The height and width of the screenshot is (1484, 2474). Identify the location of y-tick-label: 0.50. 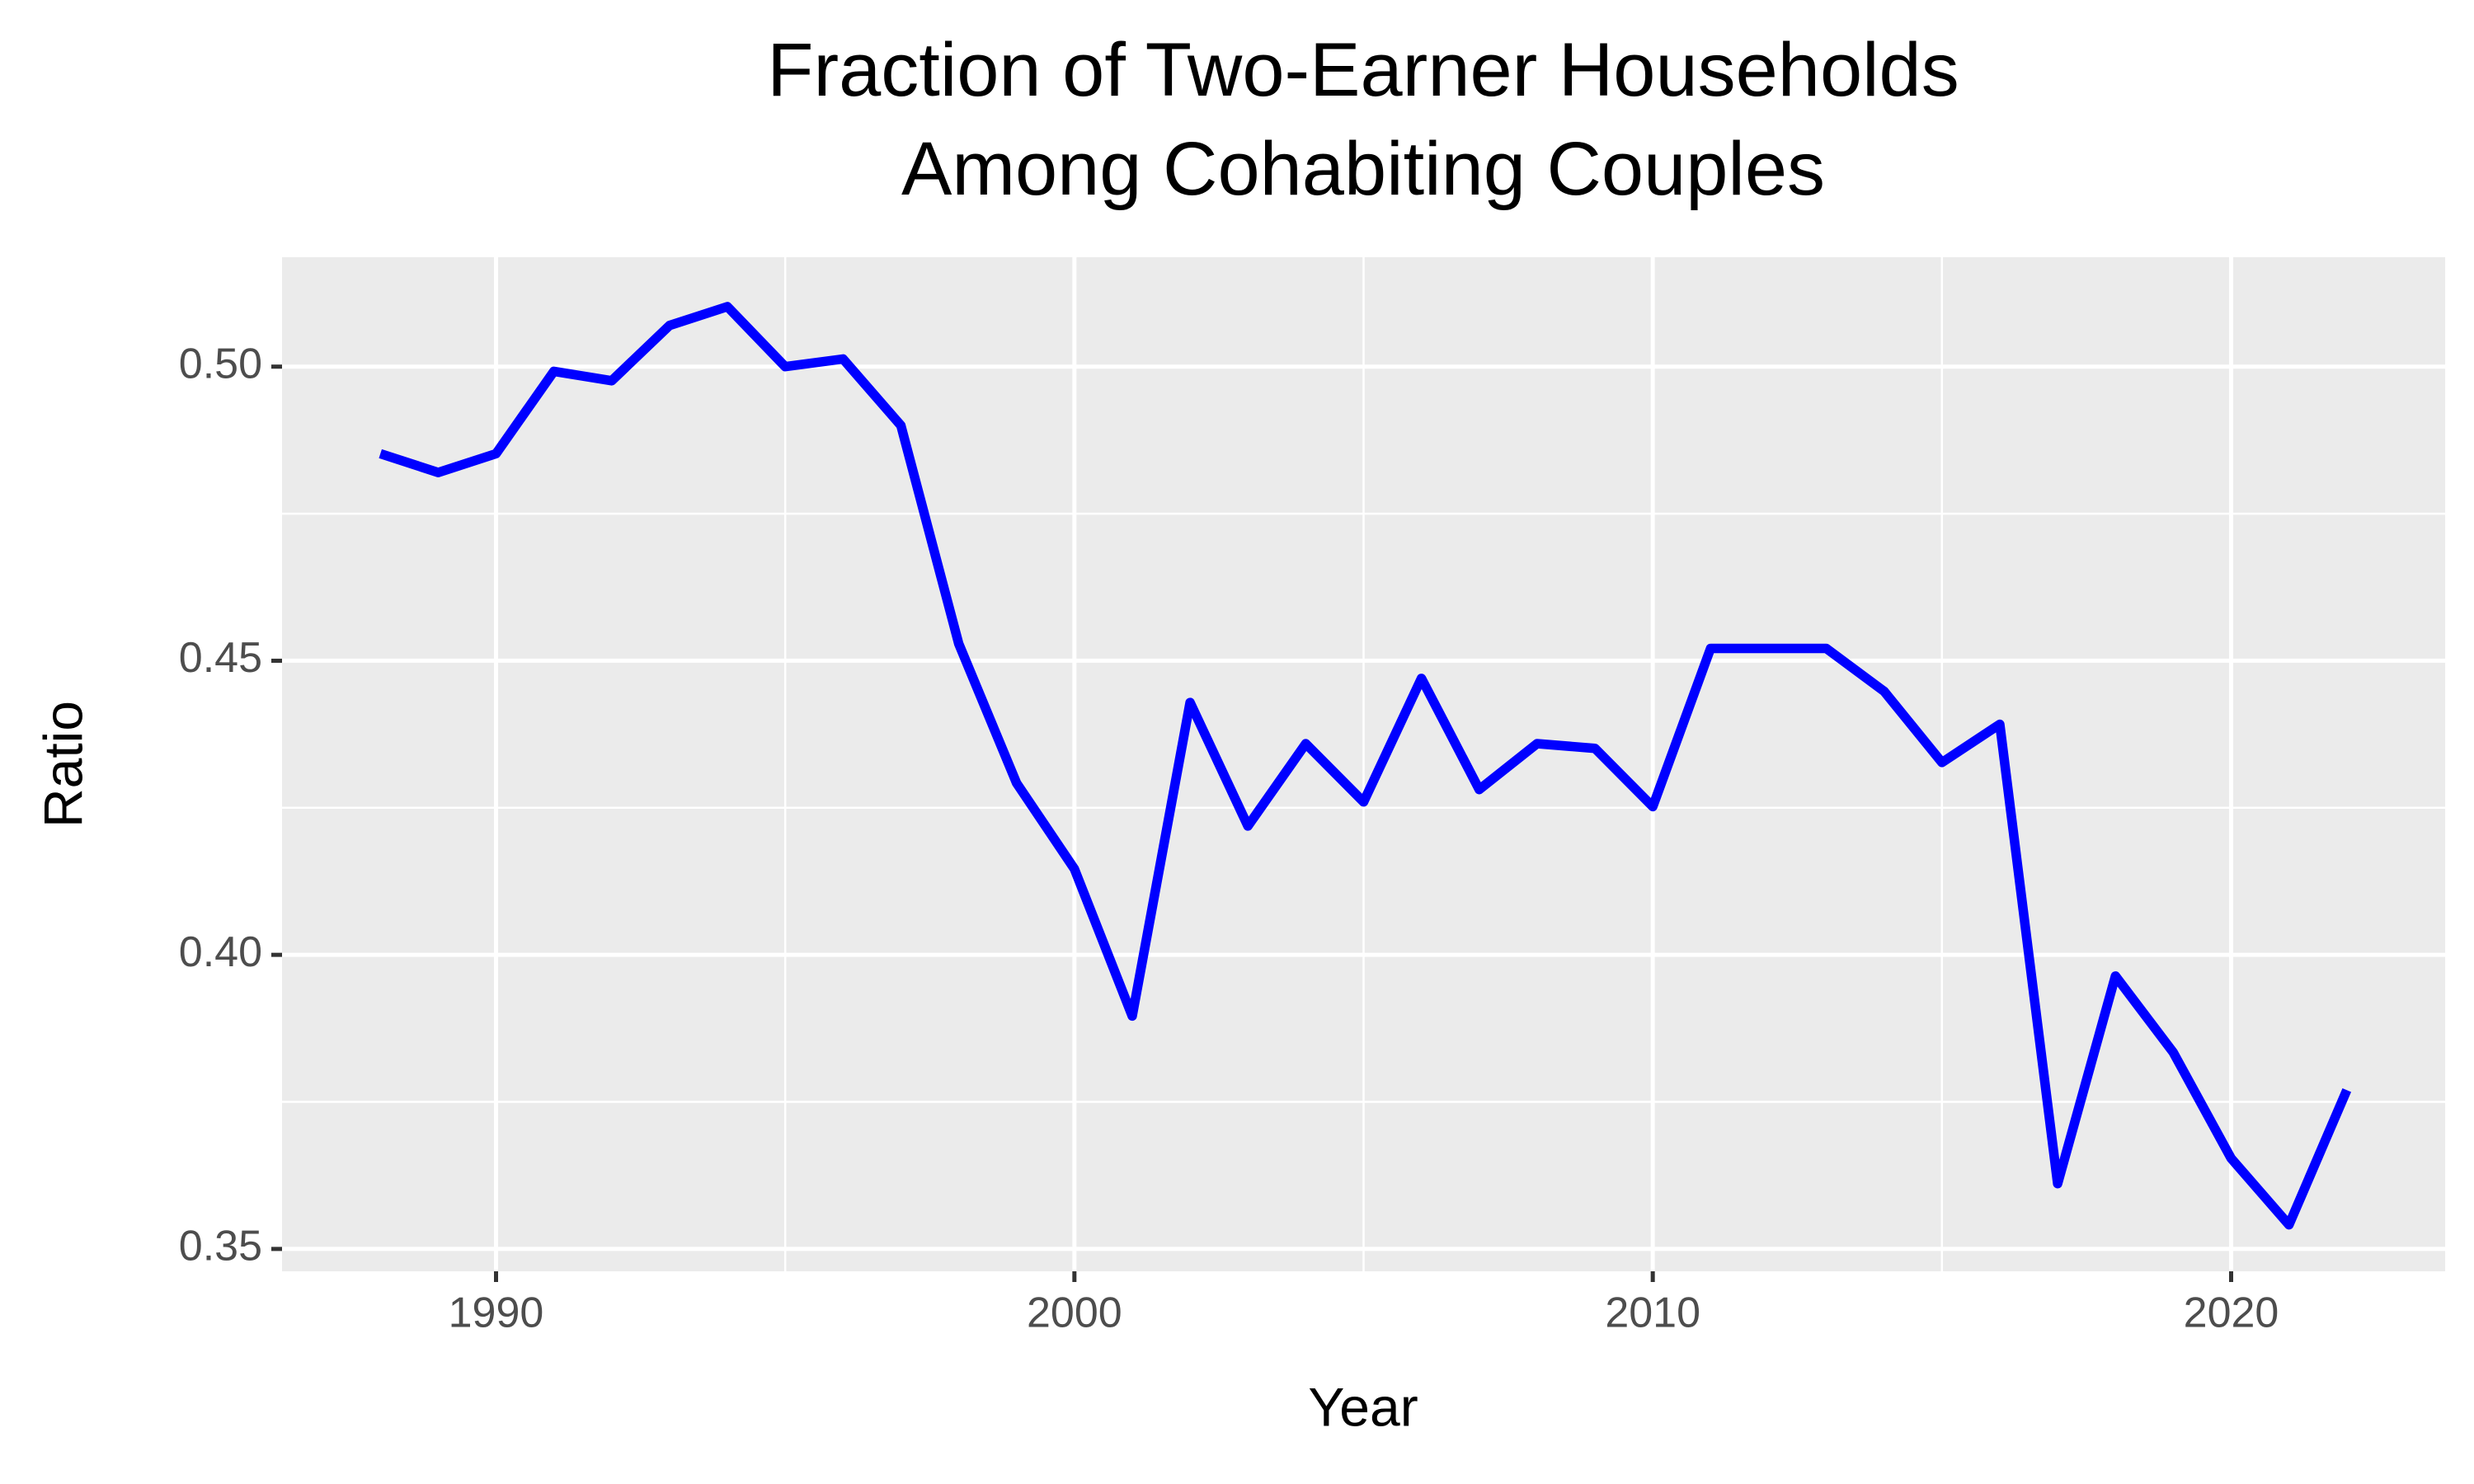
(220, 363).